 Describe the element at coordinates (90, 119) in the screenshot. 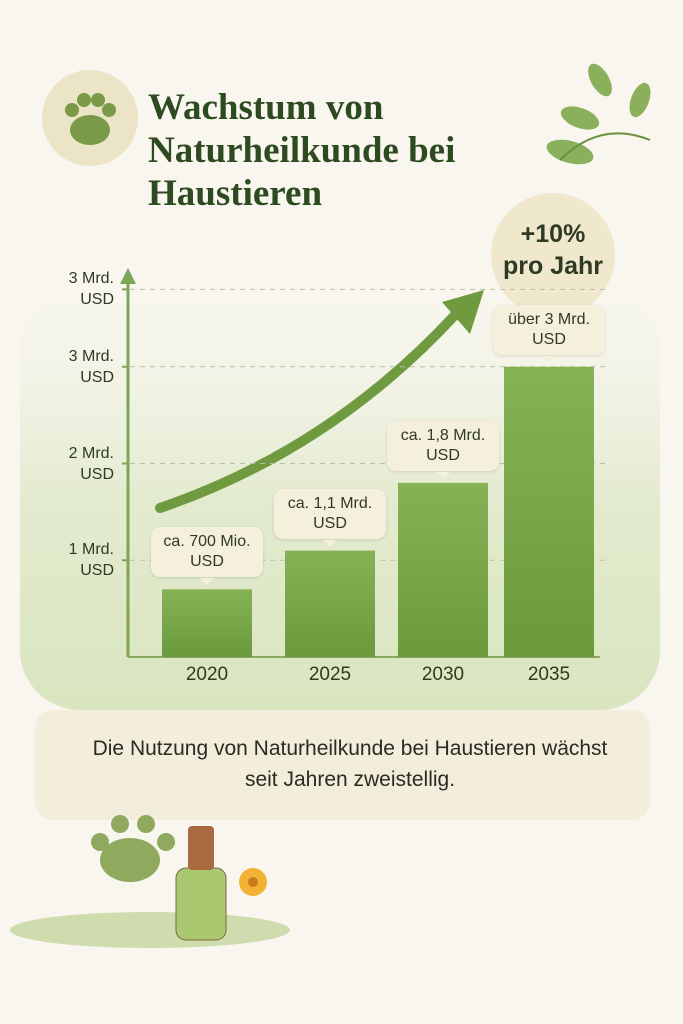

I see `paw-icon` at that location.